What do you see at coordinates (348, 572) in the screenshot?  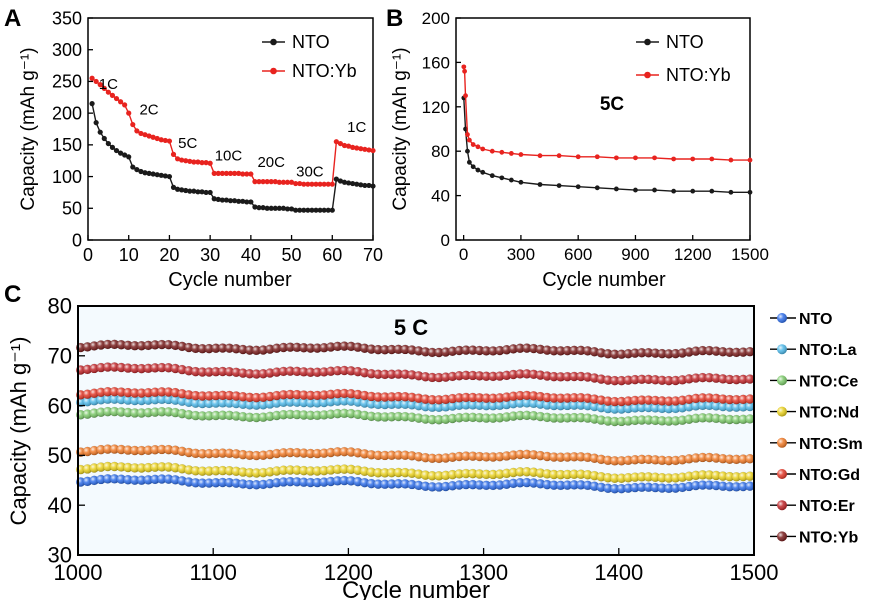 I see `panel-c-xtick-label: 1200` at bounding box center [348, 572].